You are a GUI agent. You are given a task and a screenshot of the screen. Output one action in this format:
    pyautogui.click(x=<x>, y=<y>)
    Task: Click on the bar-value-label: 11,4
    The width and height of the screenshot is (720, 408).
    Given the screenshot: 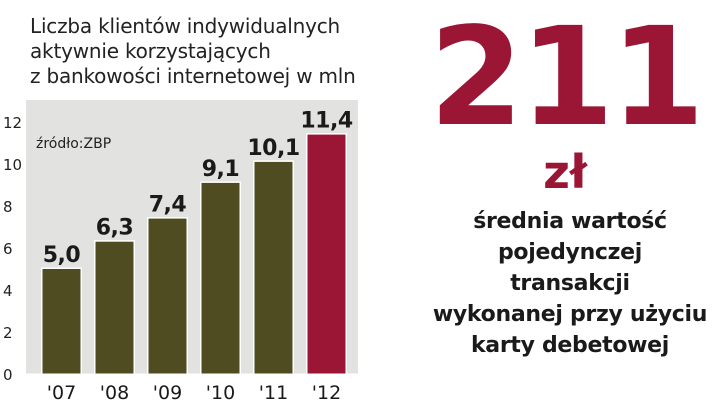 What is the action you would take?
    pyautogui.click(x=326, y=121)
    